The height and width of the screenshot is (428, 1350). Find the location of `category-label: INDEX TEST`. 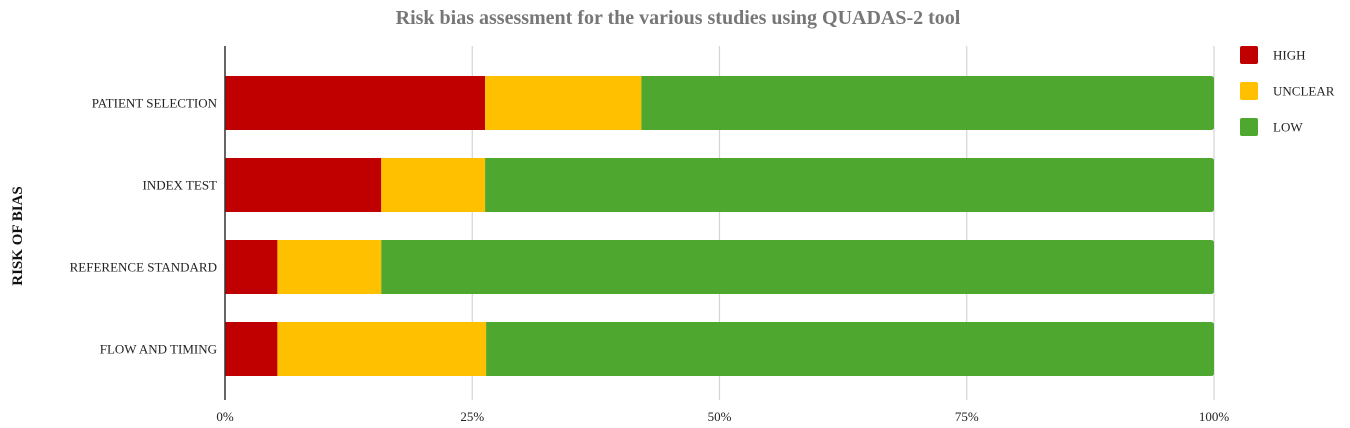

category-label: INDEX TEST is located at coordinates (179, 185).